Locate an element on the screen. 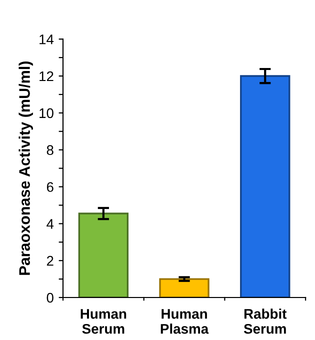 Image resolution: width=315 pixels, height=340 pixels. y-tick-label: 0 is located at coordinates (50, 297).